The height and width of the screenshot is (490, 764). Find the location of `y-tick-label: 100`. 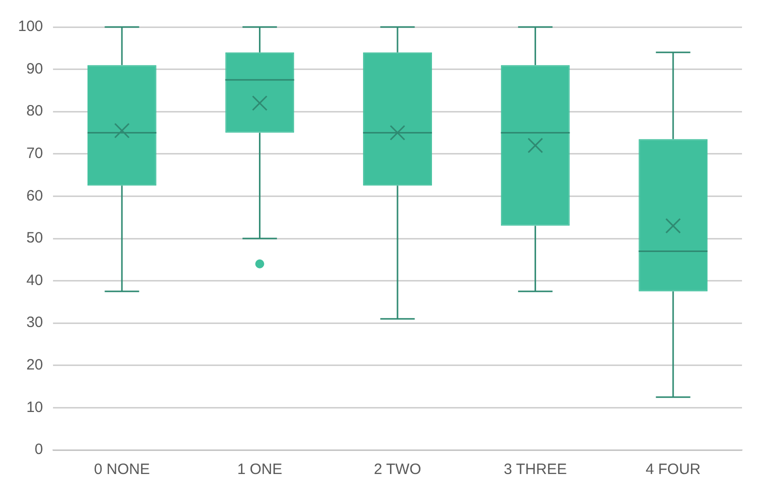

y-tick-label: 100 is located at coordinates (31, 27).